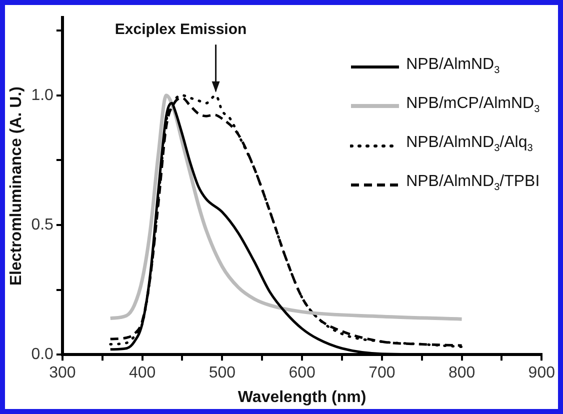  What do you see at coordinates (42, 95) in the screenshot?
I see `y-tick-label: 1.0` at bounding box center [42, 95].